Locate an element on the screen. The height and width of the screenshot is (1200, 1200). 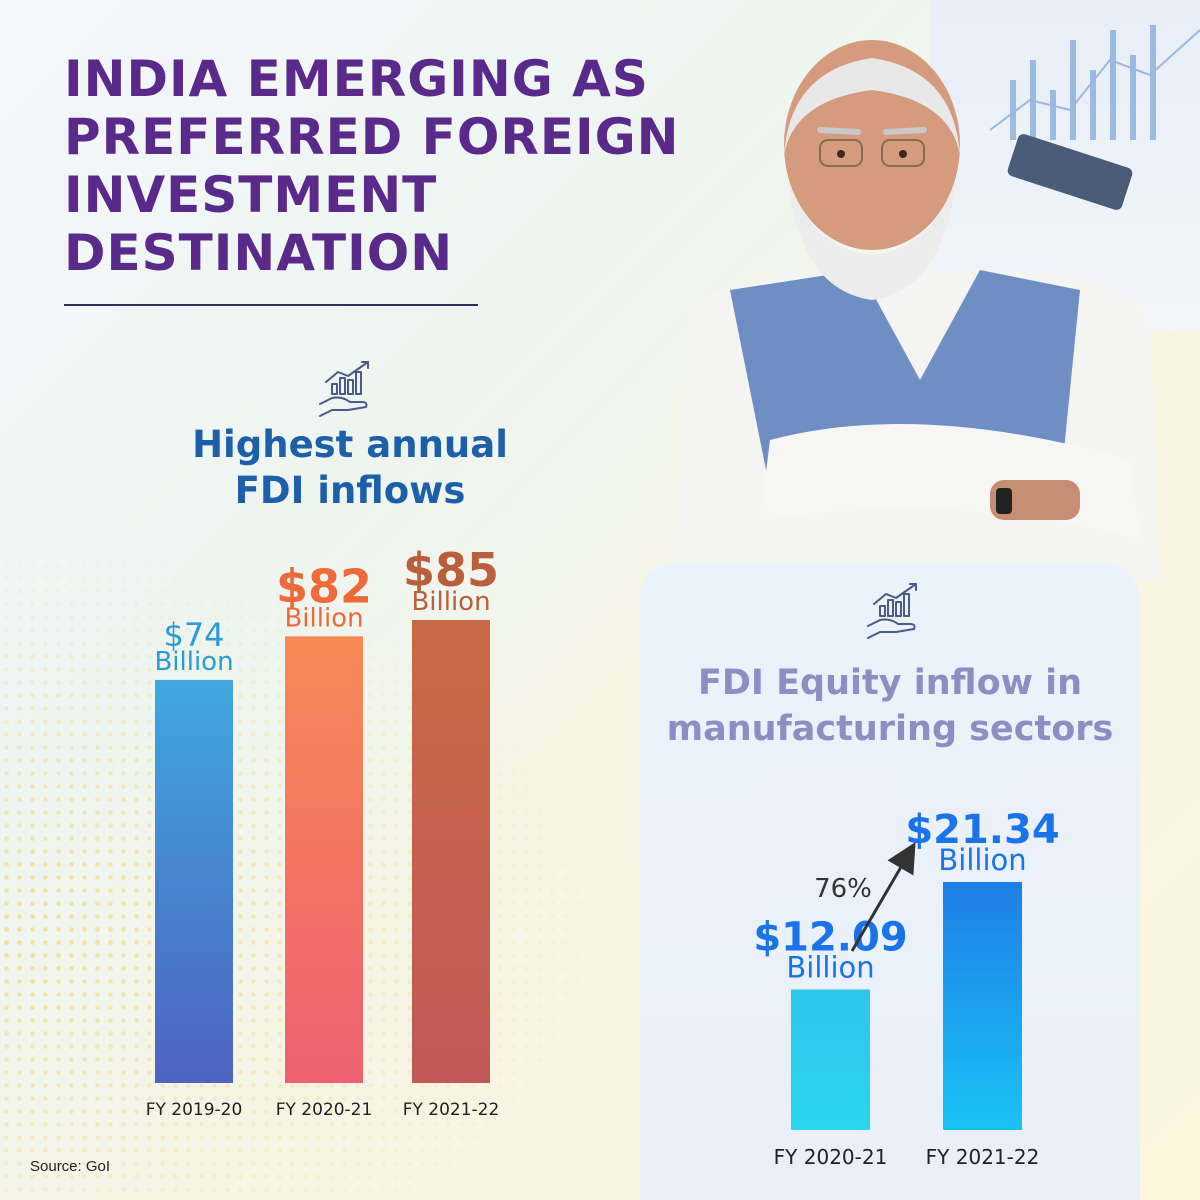
value-label: $74 is located at coordinates (193, 635).